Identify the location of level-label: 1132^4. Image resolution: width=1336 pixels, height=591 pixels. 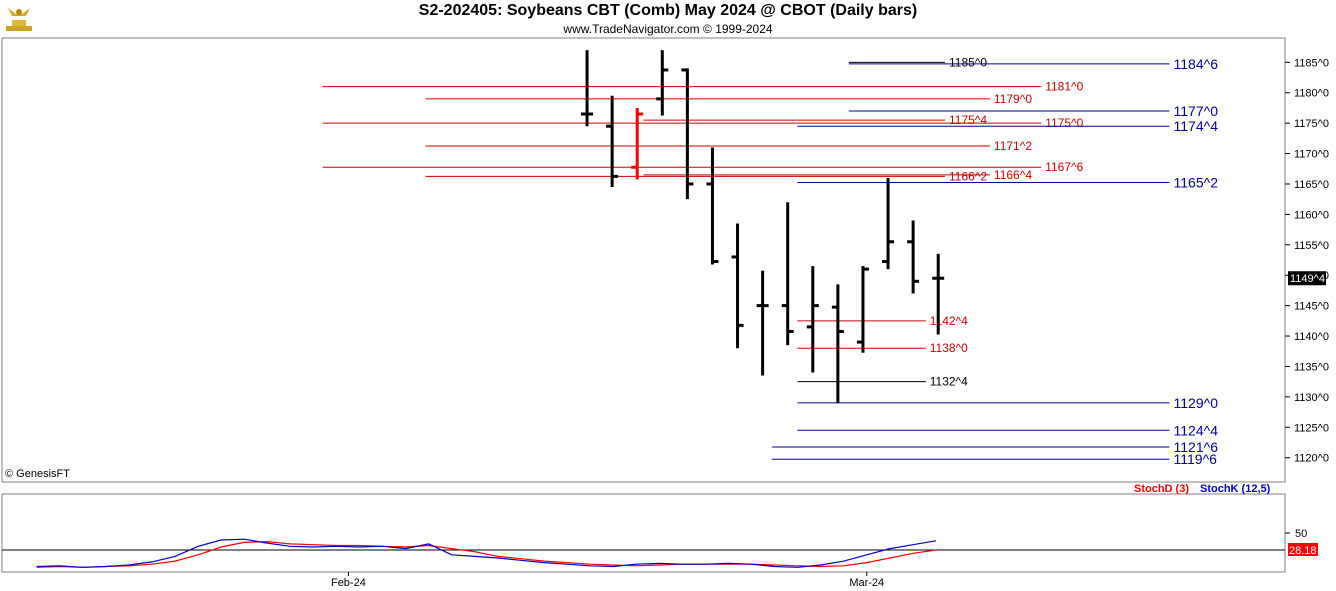
(949, 382).